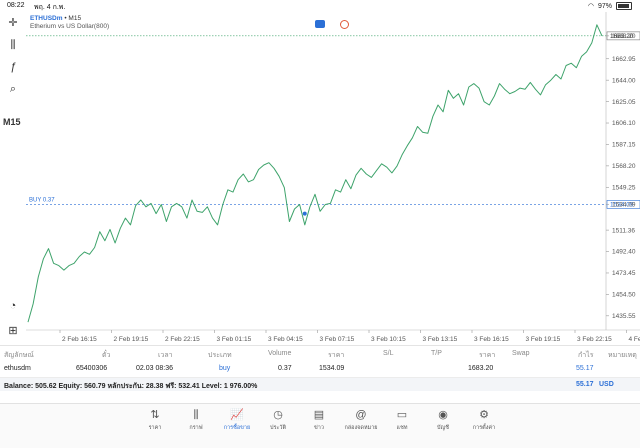 The height and width of the screenshot is (448, 640). I want to click on battery-icon, so click(624, 6).